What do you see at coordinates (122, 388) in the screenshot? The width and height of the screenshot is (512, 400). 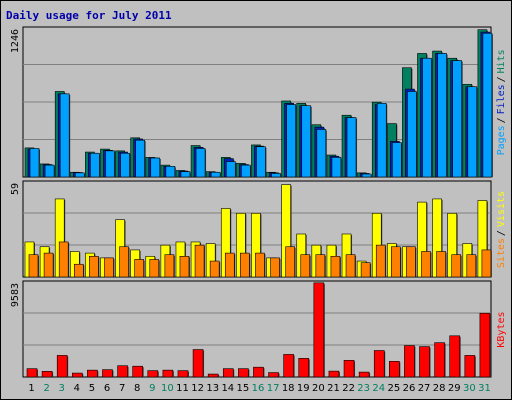 I see `x-tick-label-7: 7` at bounding box center [122, 388].